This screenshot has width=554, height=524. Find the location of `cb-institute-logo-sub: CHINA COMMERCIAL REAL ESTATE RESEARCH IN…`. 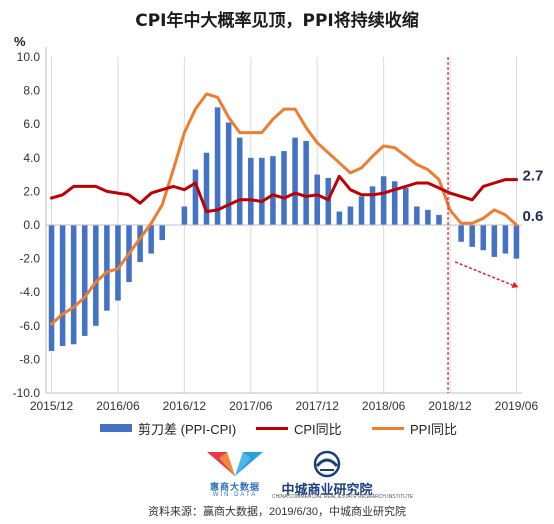

cb-institute-logo-sub: CHINA COMMERCIAL REAL ESTATE RESEARCH IN… is located at coordinates (343, 497).